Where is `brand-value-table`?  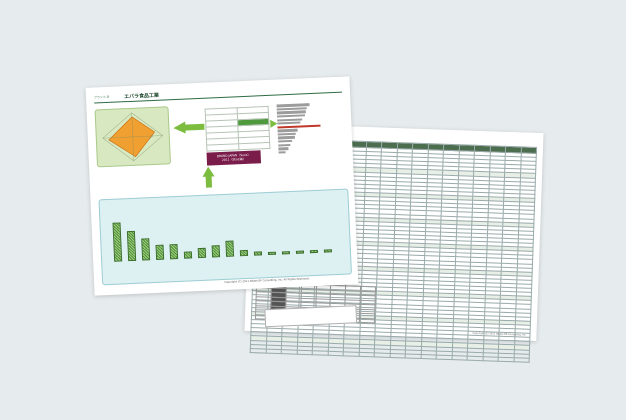 brand-value-table is located at coordinates (238, 129).